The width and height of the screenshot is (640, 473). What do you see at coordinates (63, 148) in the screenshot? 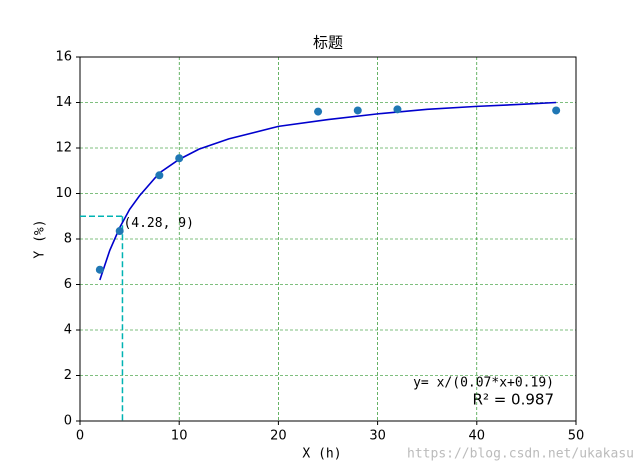
I see `y-tick-label: 12` at bounding box center [63, 148].